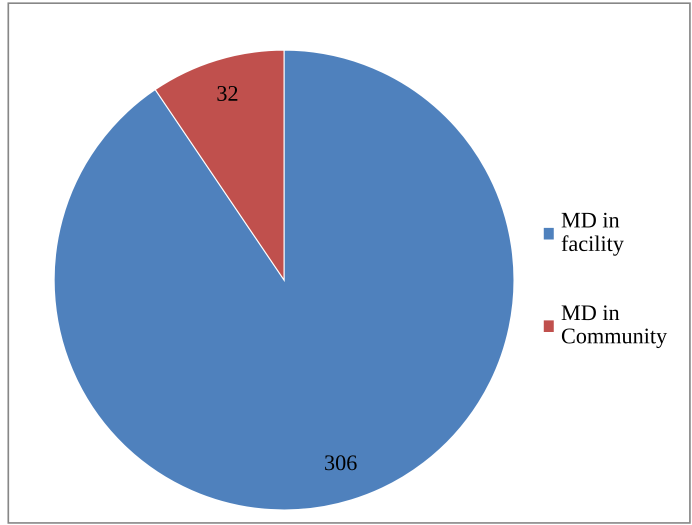 The image size is (692, 525). I want to click on data-label: 306, so click(341, 462).